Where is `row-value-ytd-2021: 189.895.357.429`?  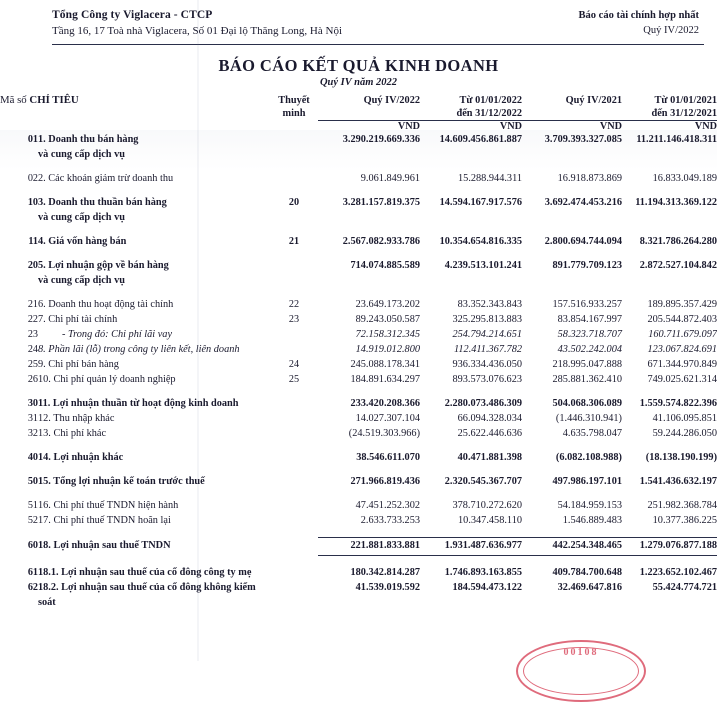 row-value-ytd-2021: 189.895.357.429 is located at coordinates (682, 304).